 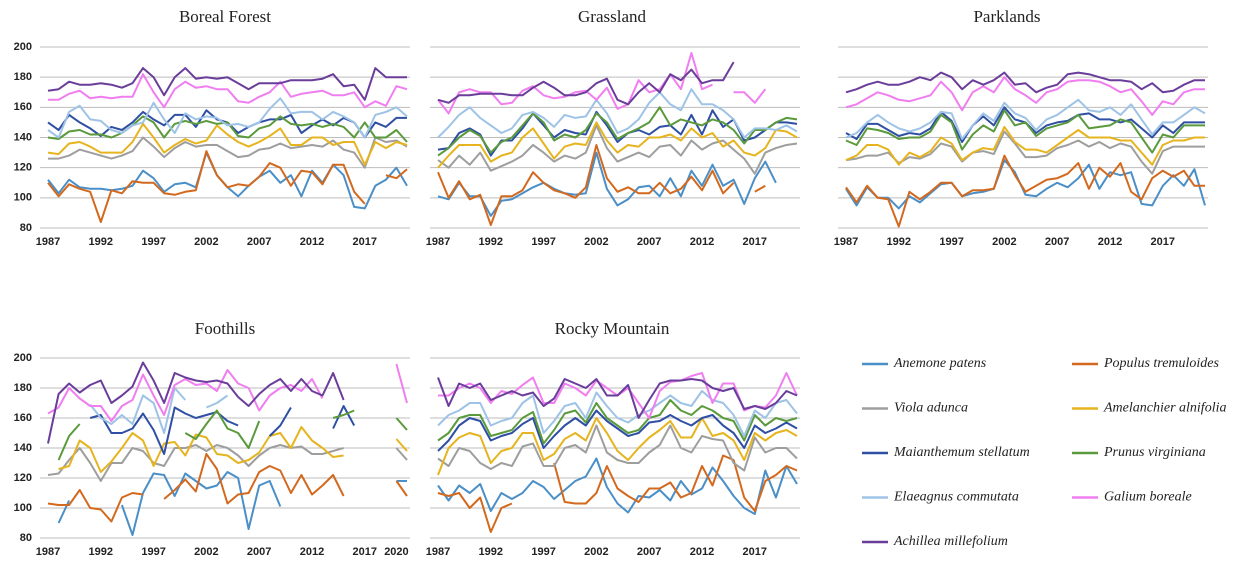 What do you see at coordinates (612, 328) in the screenshot?
I see `panel-title: Rocky Mountain` at bounding box center [612, 328].